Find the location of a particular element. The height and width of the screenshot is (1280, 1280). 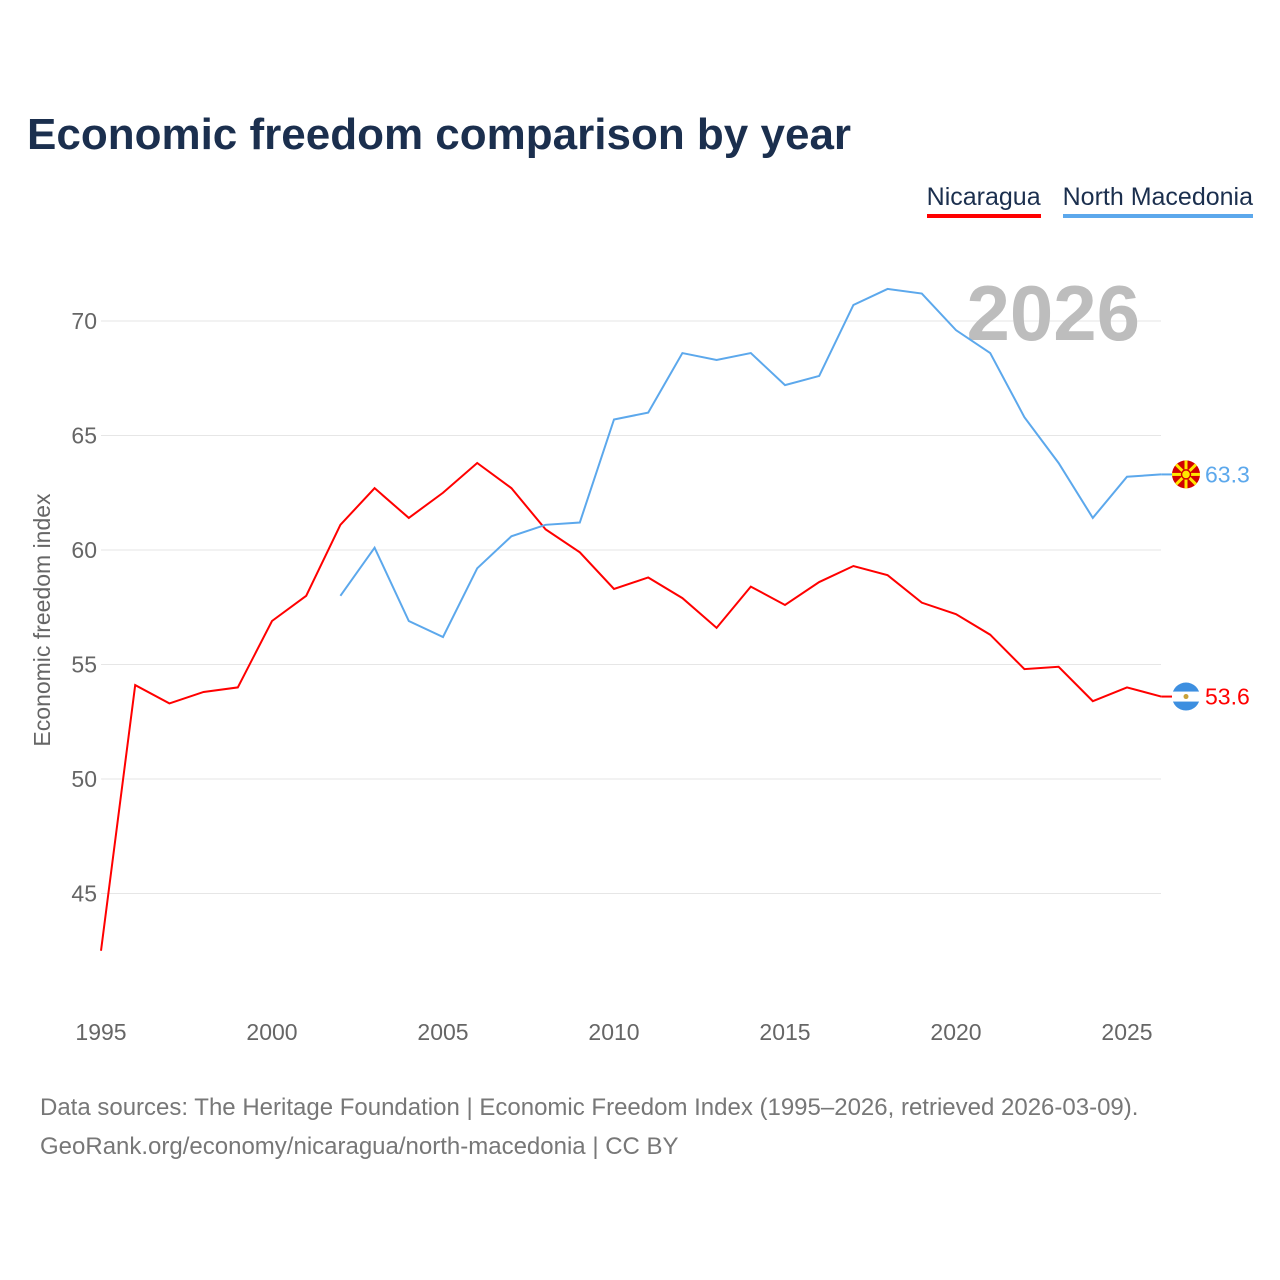

y-tick-label: 50 is located at coordinates (84, 779).